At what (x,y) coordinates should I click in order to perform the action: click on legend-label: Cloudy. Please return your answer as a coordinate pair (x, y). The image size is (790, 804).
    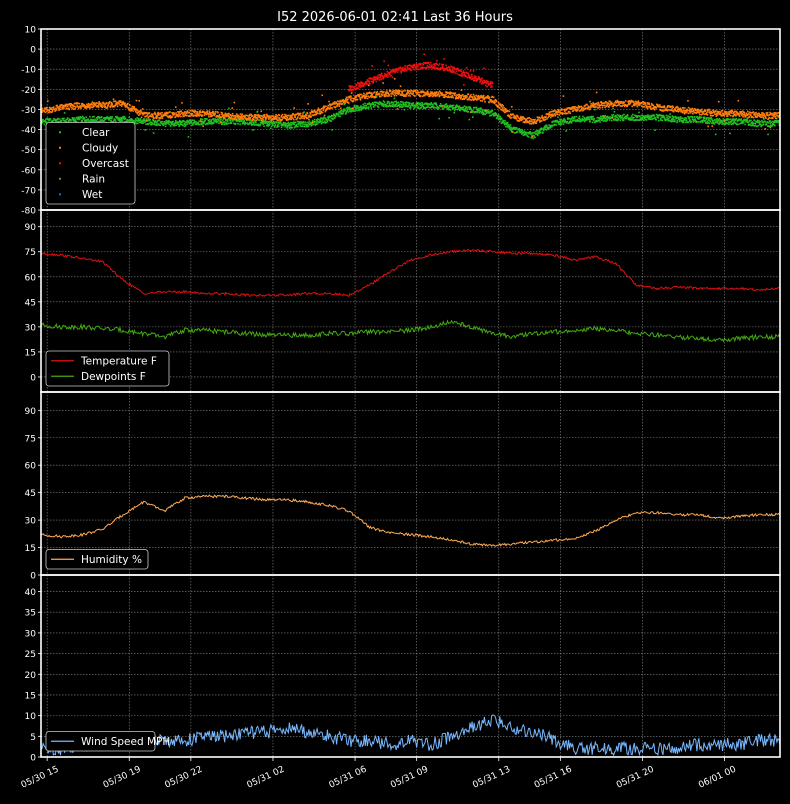
    Looking at the image, I should click on (100, 148).